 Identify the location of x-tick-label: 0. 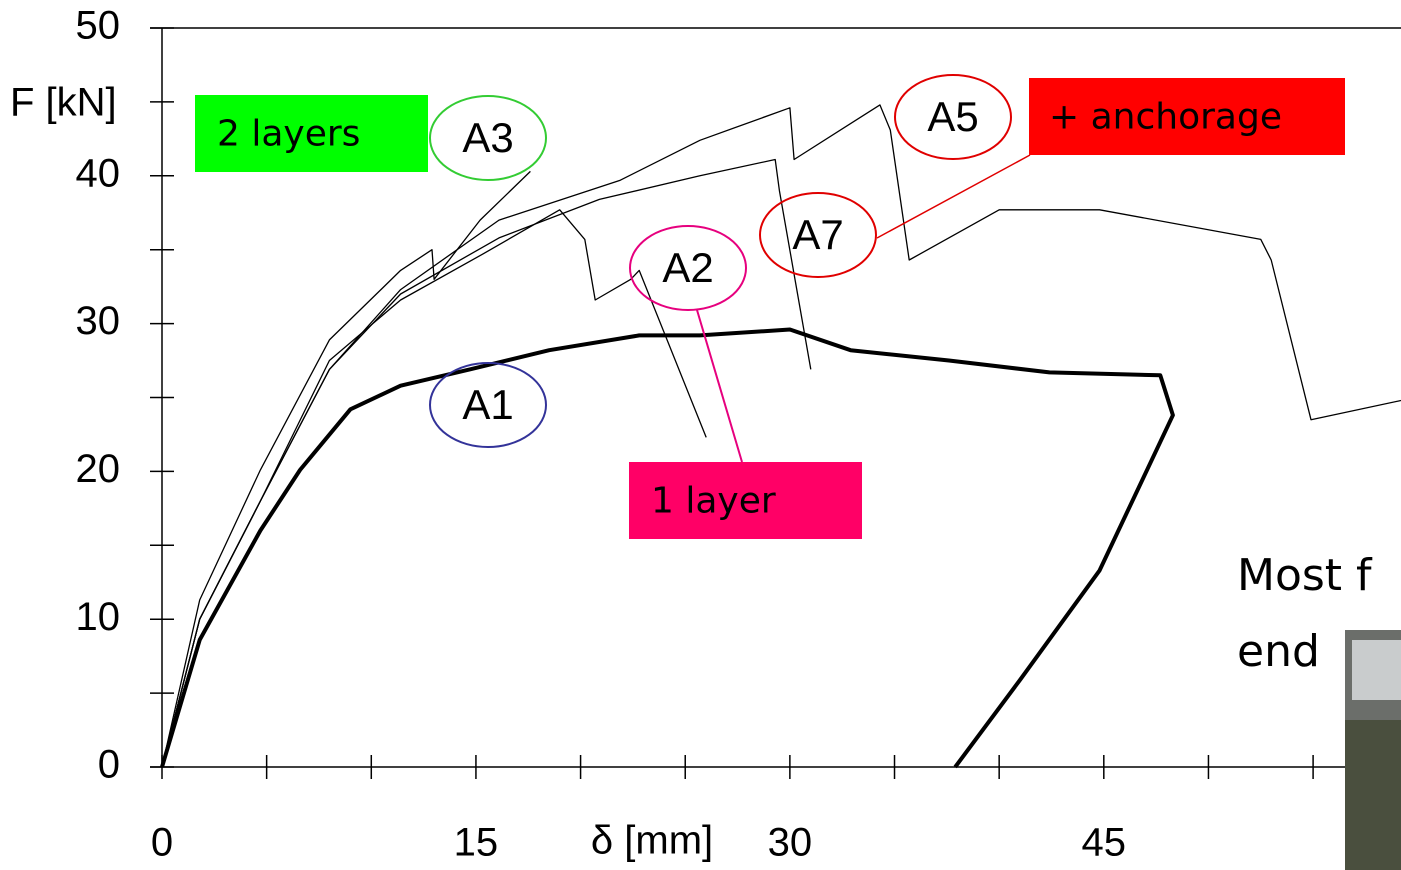
(162, 843).